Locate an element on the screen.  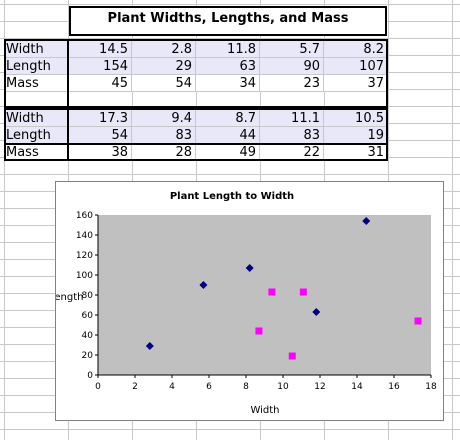
value-cell: 11.1 is located at coordinates (292, 118).